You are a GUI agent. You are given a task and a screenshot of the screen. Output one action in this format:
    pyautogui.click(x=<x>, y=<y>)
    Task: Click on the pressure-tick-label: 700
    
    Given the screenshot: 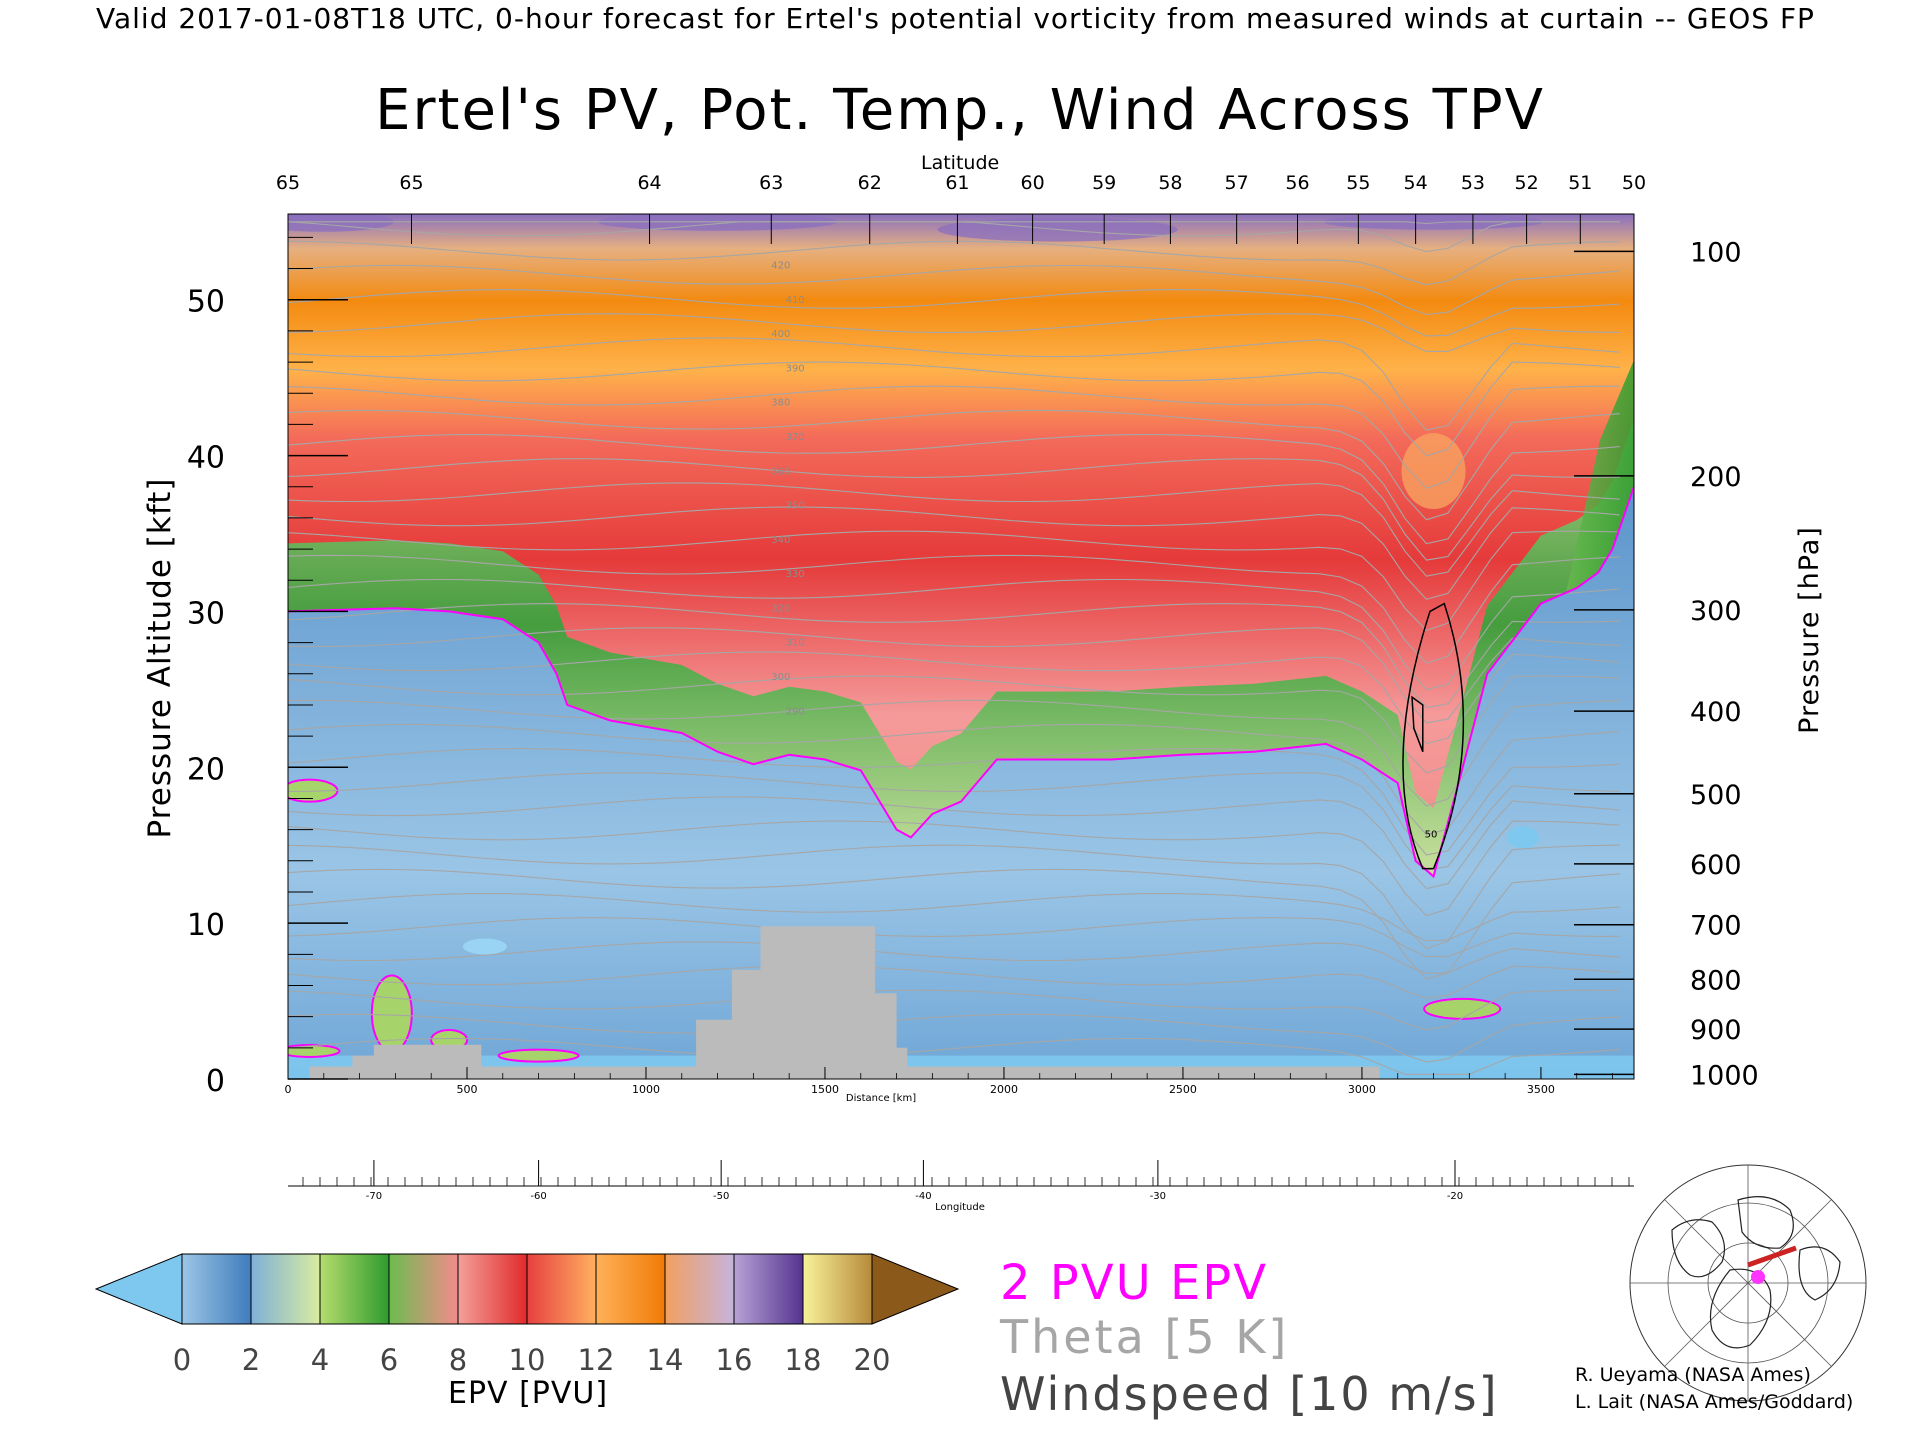 What is the action you would take?
    pyautogui.click(x=1716, y=926)
    